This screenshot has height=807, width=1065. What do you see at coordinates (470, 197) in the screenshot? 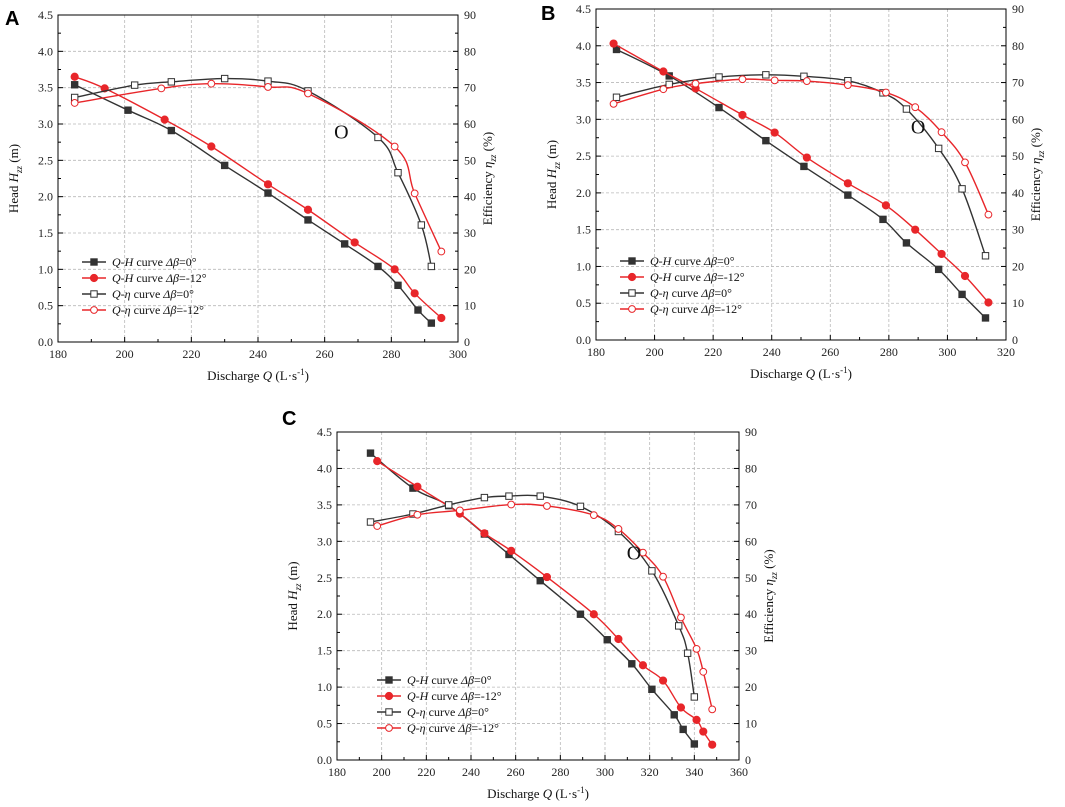
I see `y2-tick-label: 40` at bounding box center [470, 197].